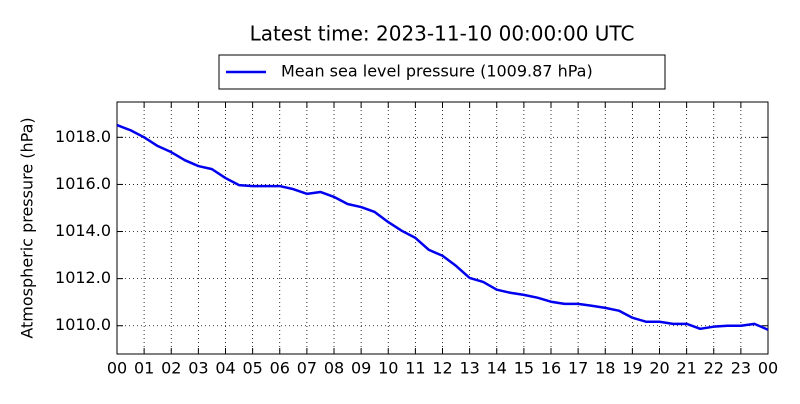  What do you see at coordinates (714, 368) in the screenshot?
I see `x-tick-label: 22` at bounding box center [714, 368].